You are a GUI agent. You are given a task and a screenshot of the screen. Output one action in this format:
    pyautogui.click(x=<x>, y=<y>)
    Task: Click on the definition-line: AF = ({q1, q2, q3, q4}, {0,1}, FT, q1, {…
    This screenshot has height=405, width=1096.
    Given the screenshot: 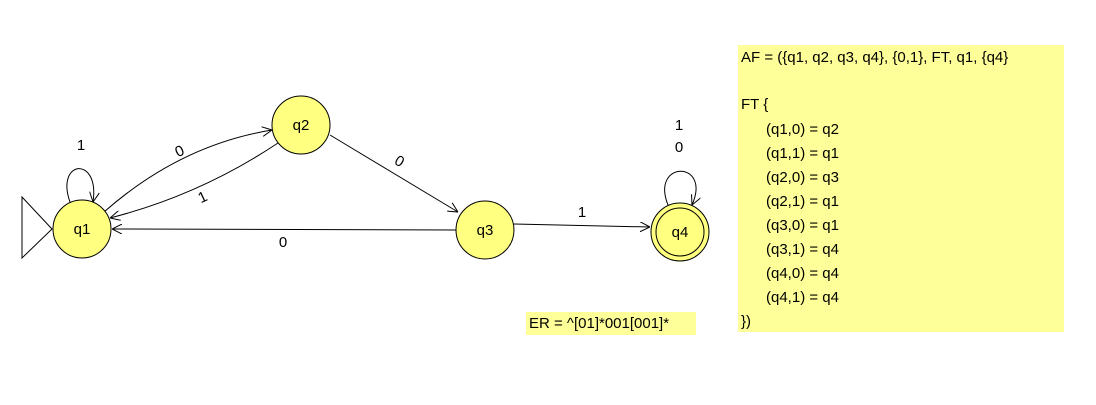 What is the action you would take?
    pyautogui.click(x=874, y=57)
    